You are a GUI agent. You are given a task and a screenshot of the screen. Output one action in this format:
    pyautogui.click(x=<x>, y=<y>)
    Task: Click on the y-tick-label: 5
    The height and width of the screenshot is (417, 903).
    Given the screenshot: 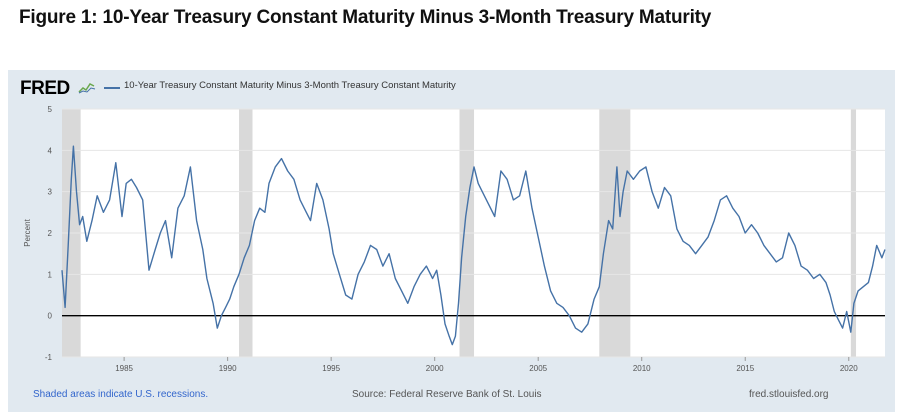 What is the action you would take?
    pyautogui.click(x=50, y=109)
    